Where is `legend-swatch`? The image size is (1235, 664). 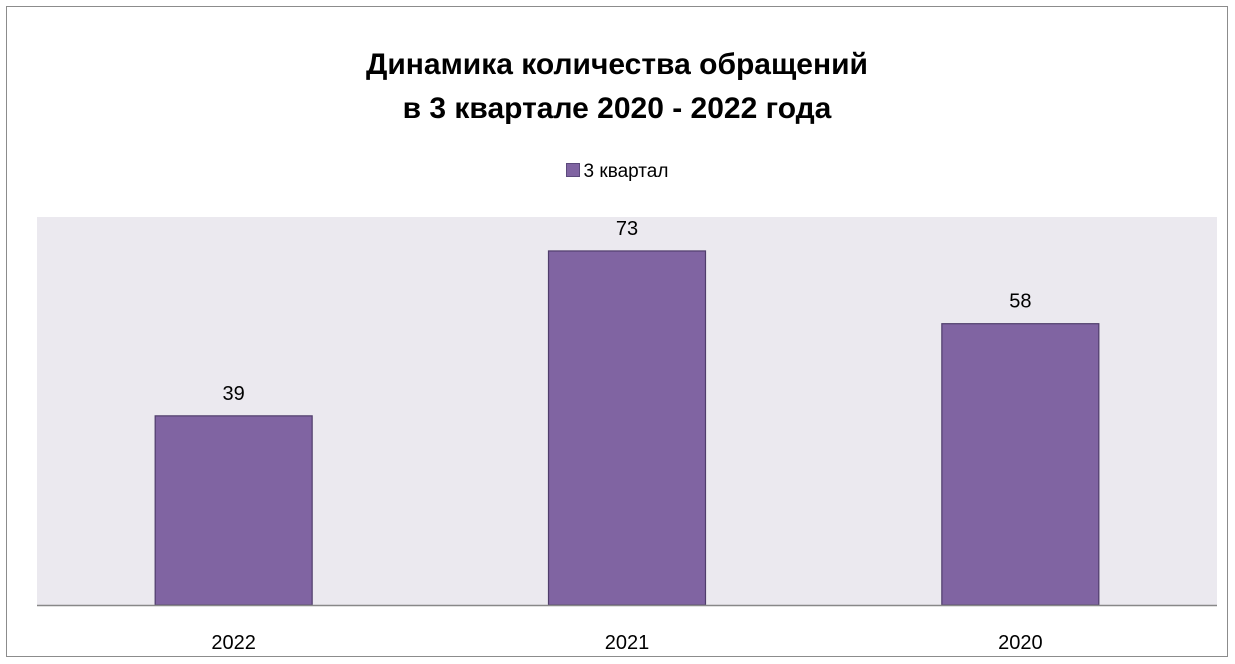
legend-swatch is located at coordinates (572, 170).